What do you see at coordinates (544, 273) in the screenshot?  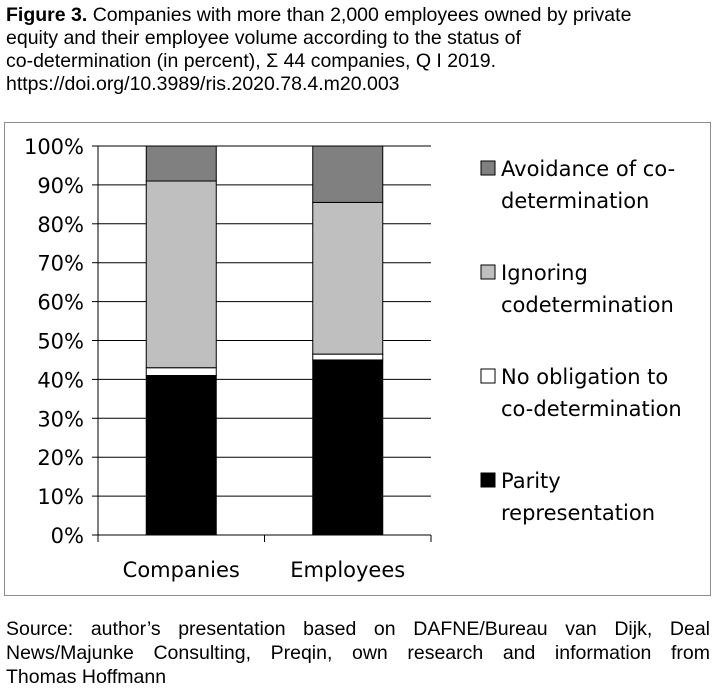 I see `legend-label: Ignoring` at bounding box center [544, 273].